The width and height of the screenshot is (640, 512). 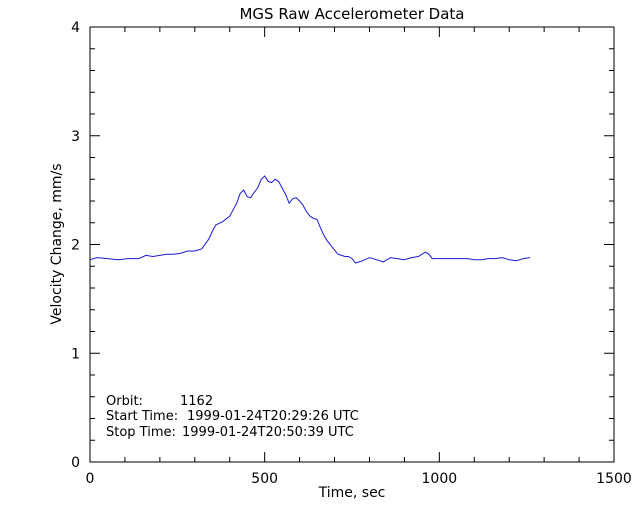 I want to click on chart-title: MGS Raw Accelerometer Data, so click(x=351, y=14).